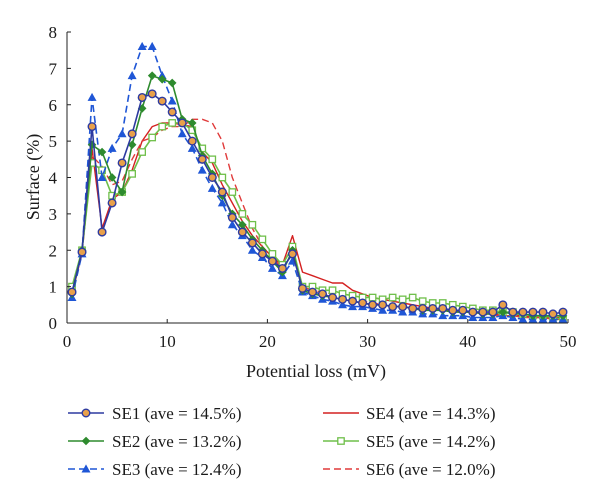  Describe the element at coordinates (53, 32) in the screenshot. I see `y-tick-label: 8` at that location.